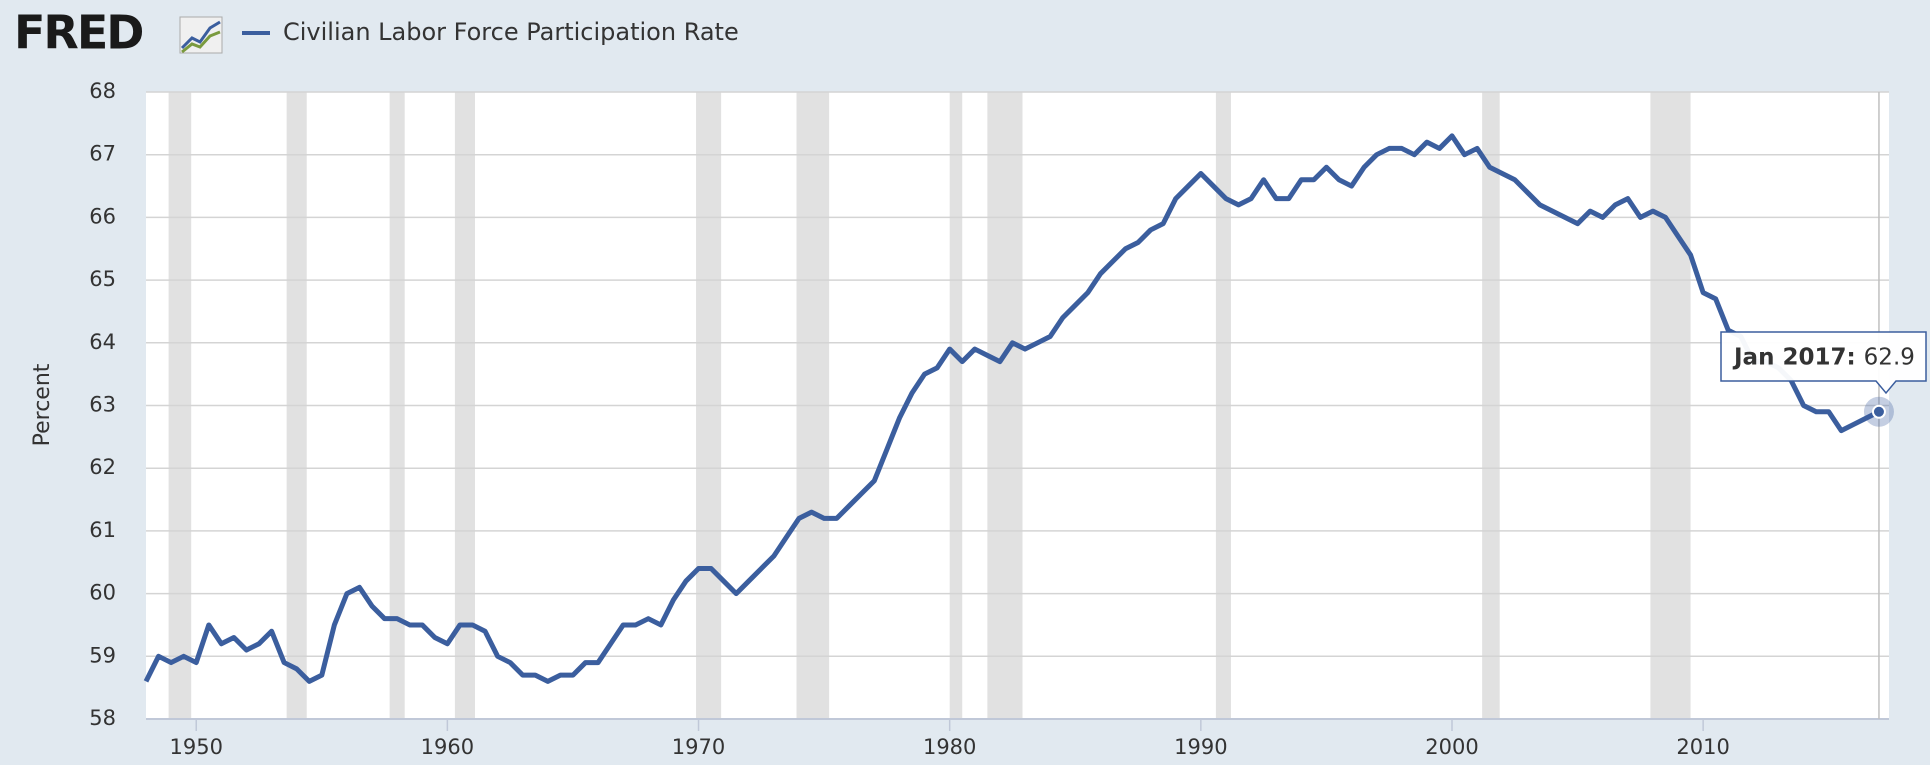  I want to click on logo: FRED, so click(78, 33).